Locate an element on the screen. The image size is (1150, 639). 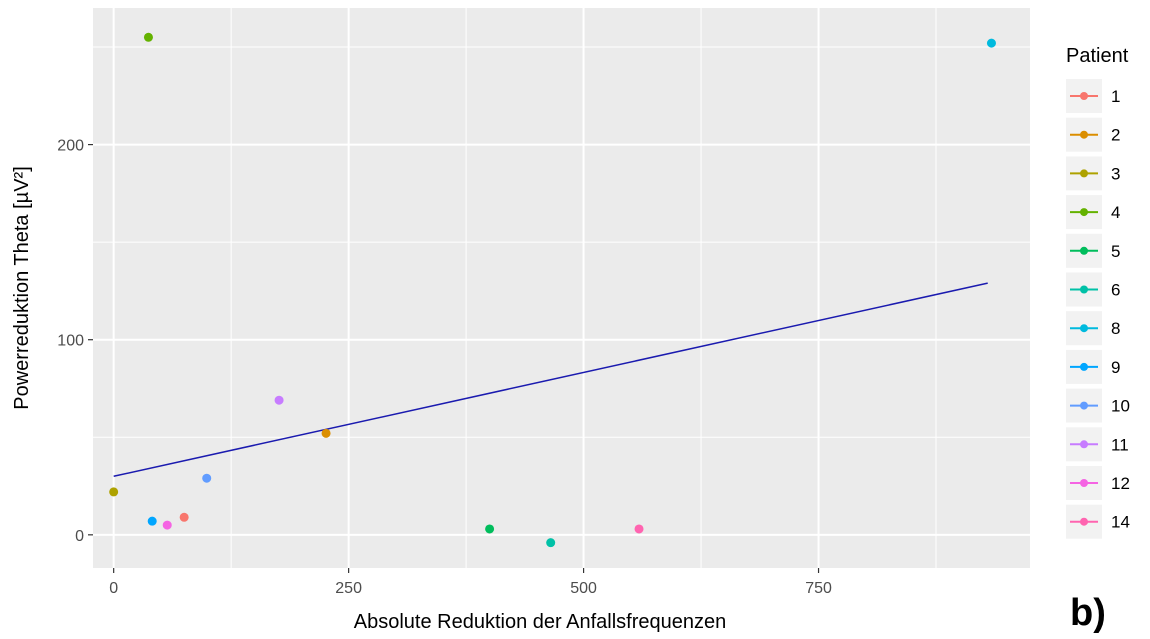
legend-label-patient-14: 14 is located at coordinates (1120, 522).